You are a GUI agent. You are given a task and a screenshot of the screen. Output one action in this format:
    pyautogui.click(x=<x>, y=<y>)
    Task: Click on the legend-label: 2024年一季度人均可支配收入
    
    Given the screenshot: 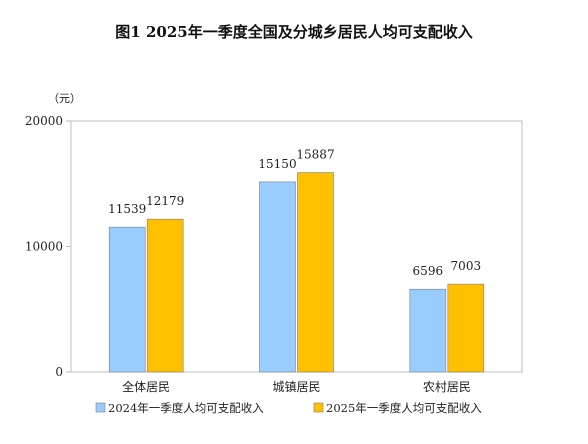 What is the action you would take?
    pyautogui.click(x=186, y=408)
    